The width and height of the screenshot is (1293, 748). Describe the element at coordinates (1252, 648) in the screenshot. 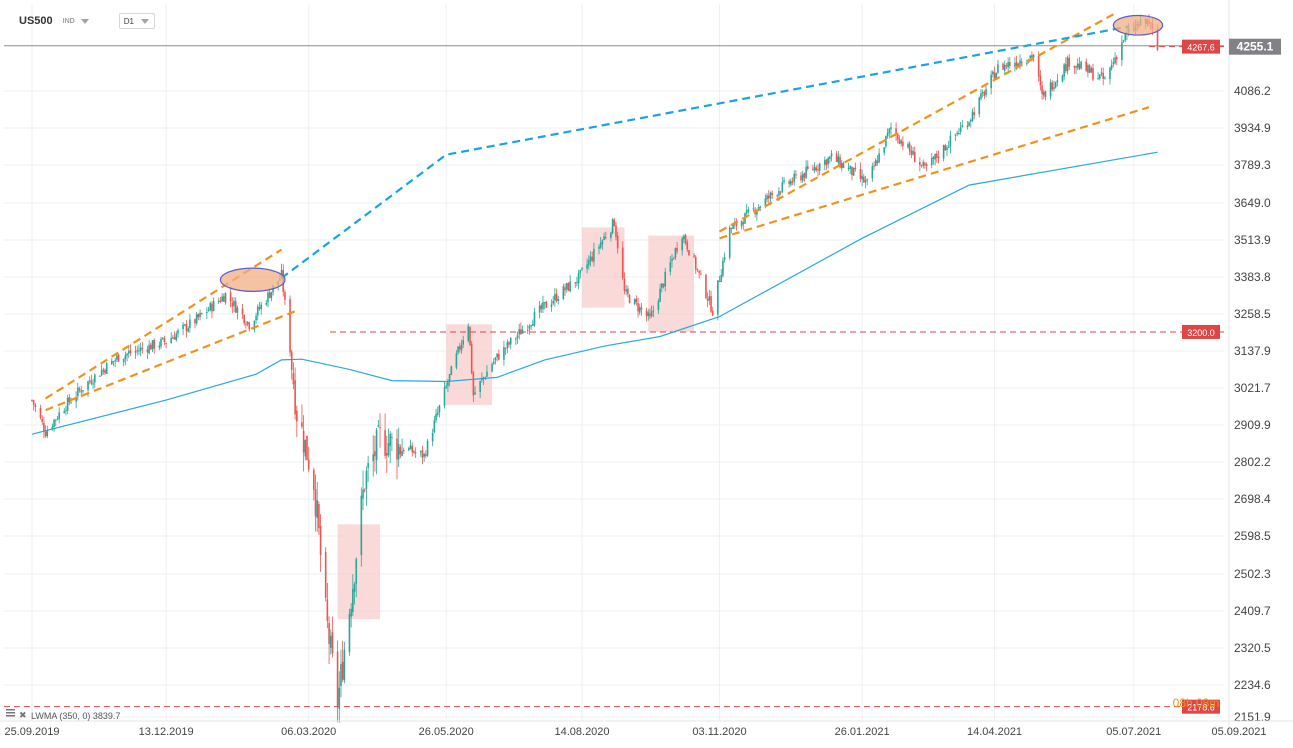

I see `y-tick-label: 2320.5` at that location.